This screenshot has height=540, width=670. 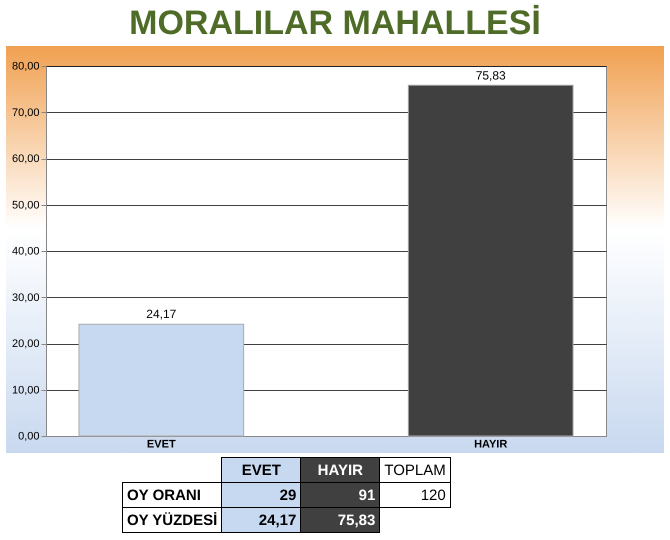 I want to click on chart-title: MORALILAR MAHALLESİ, so click(x=335, y=23).